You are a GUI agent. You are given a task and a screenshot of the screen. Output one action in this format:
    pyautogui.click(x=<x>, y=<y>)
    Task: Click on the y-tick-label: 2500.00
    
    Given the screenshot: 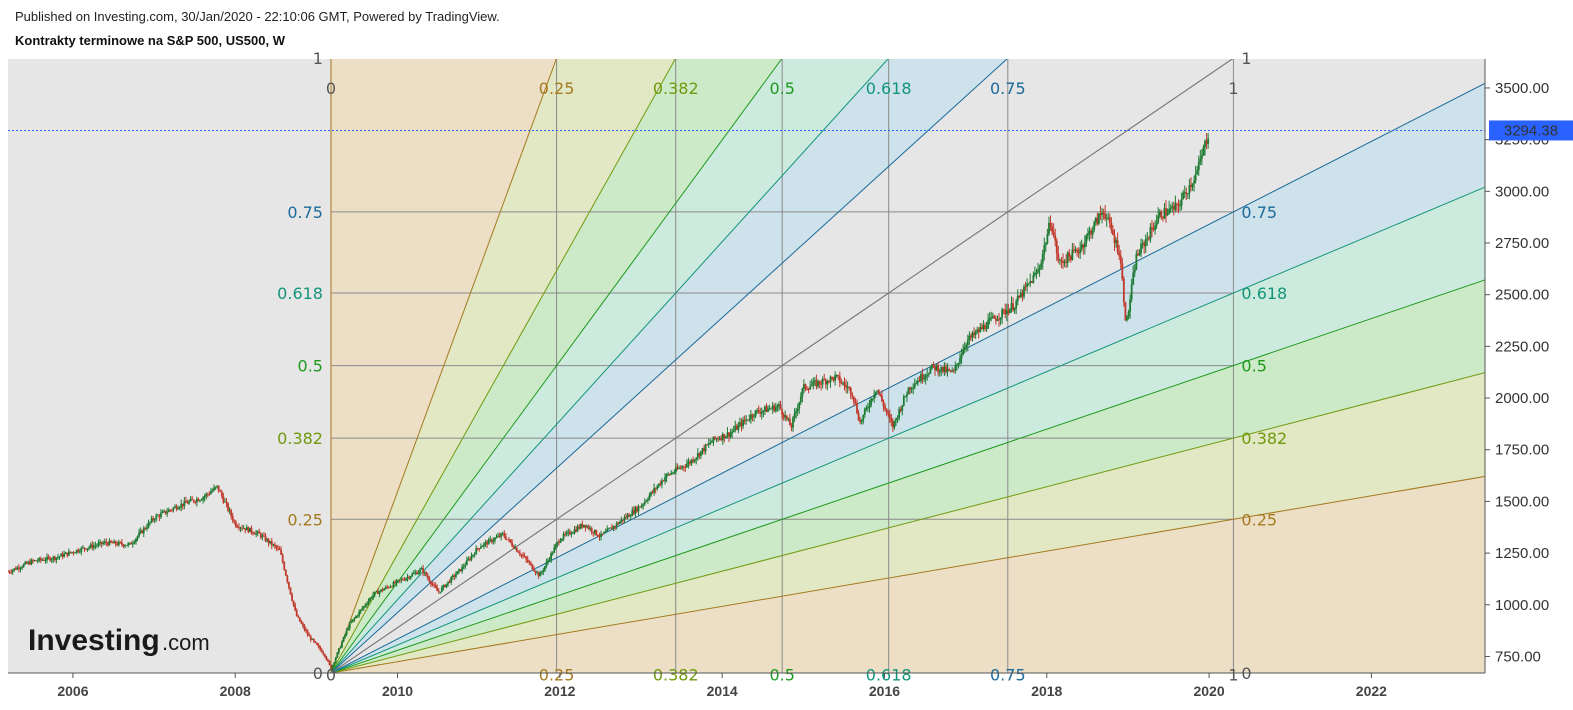 What is the action you would take?
    pyautogui.click(x=1522, y=295)
    